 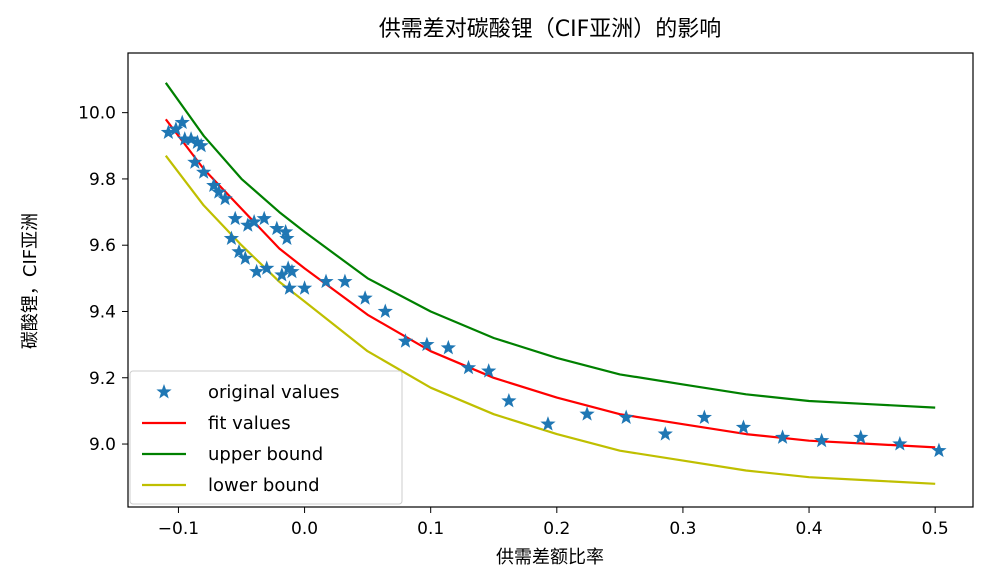 What do you see at coordinates (265, 454) in the screenshot?
I see `legend-label-2: upper bound` at bounding box center [265, 454].